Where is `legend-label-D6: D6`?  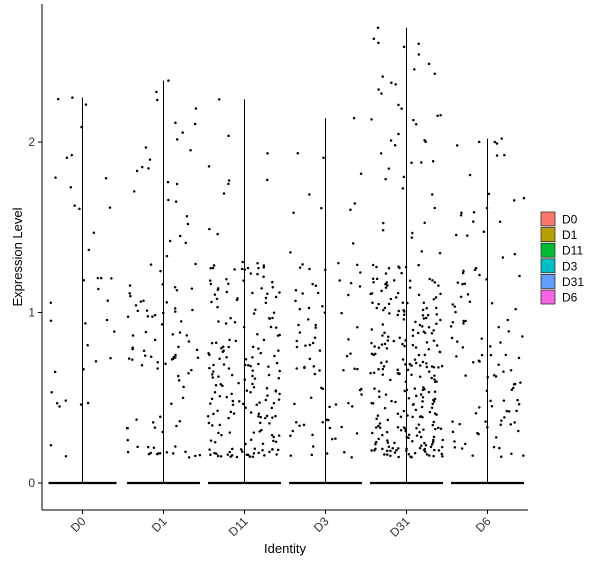 legend-label-D6: D6 is located at coordinates (570, 298).